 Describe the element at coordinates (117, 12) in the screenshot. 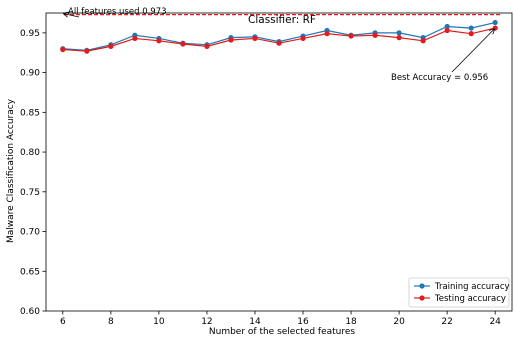

I see `annotation-all-features: All features used 0.973` at that location.